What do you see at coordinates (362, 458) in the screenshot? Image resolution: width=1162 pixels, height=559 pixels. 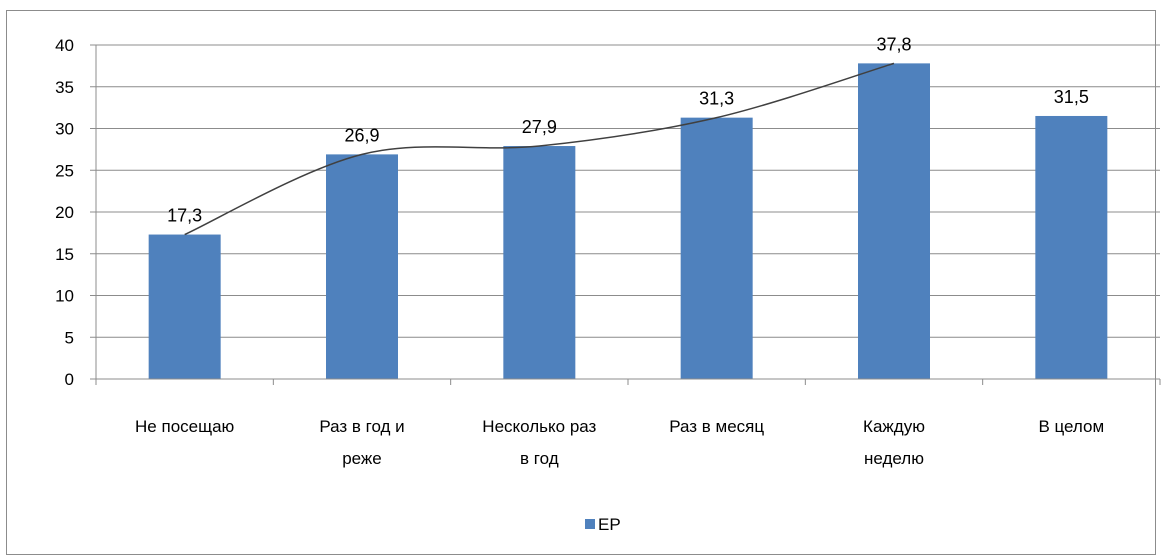 I see `category-label: реже` at bounding box center [362, 458].